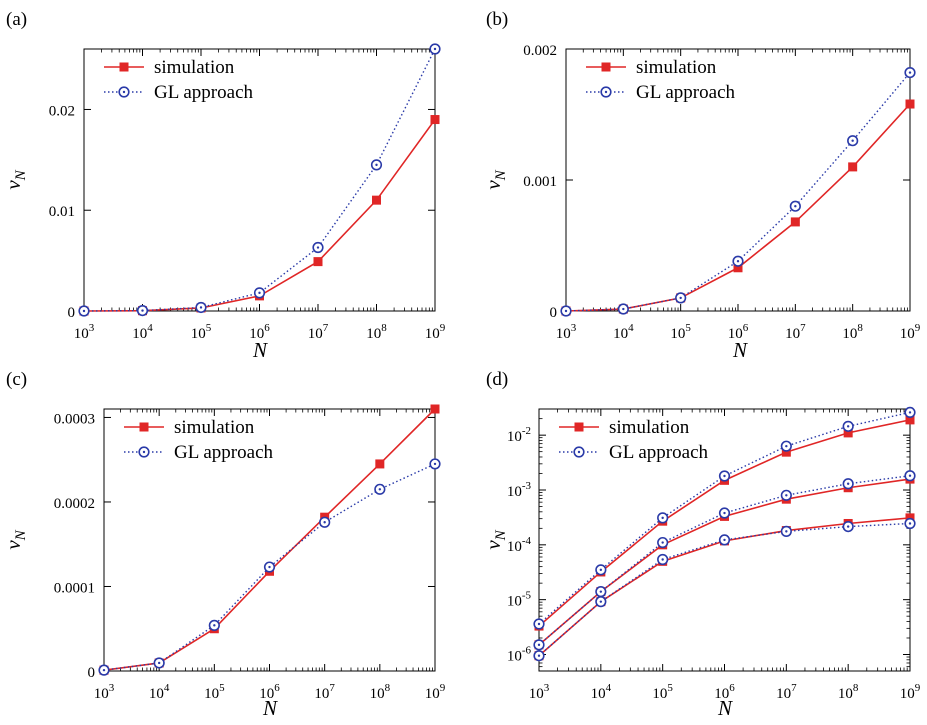 The image size is (927, 725). What do you see at coordinates (519, 435) in the screenshot?
I see `y-tick-label: 10-2` at bounding box center [519, 435].